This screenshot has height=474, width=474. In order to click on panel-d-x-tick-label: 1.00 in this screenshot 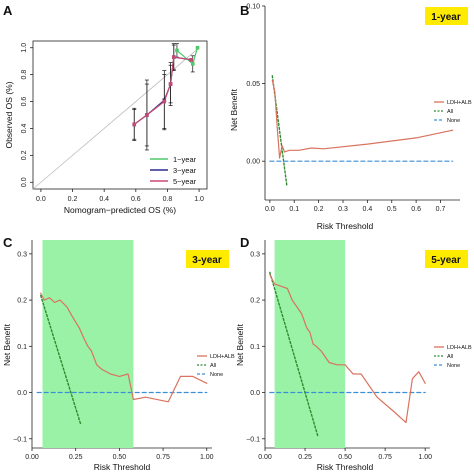, I will do `click(425, 457)`.